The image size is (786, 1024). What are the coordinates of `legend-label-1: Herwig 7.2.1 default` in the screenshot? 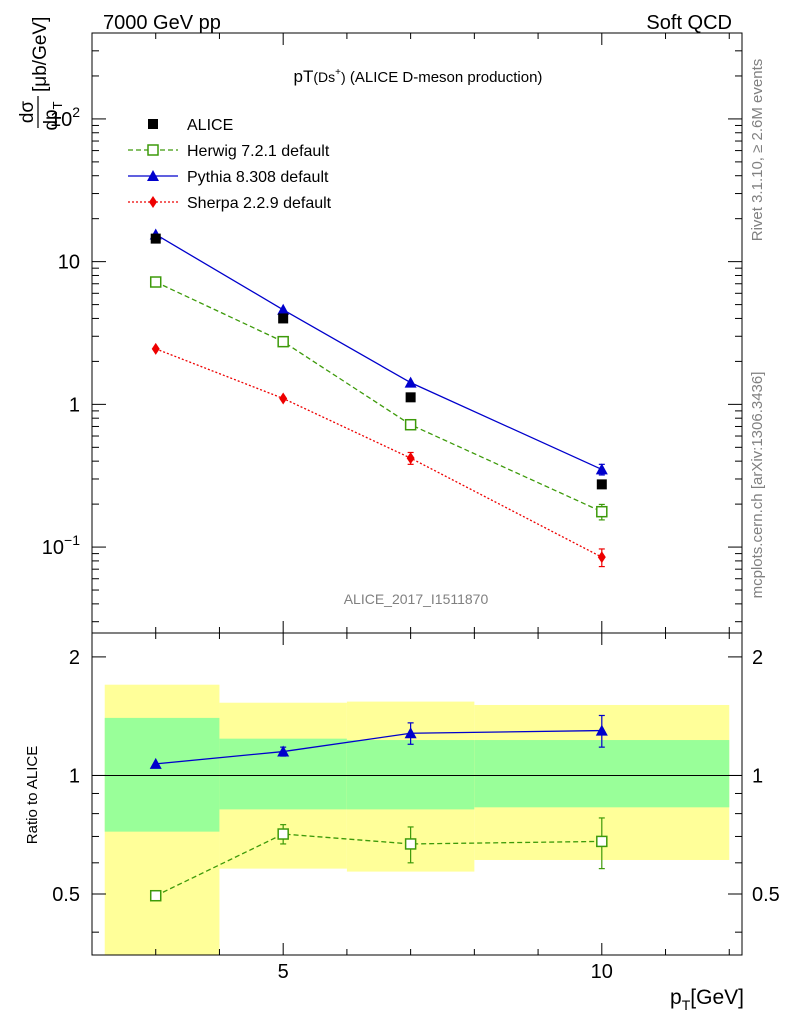 It's located at (258, 151).